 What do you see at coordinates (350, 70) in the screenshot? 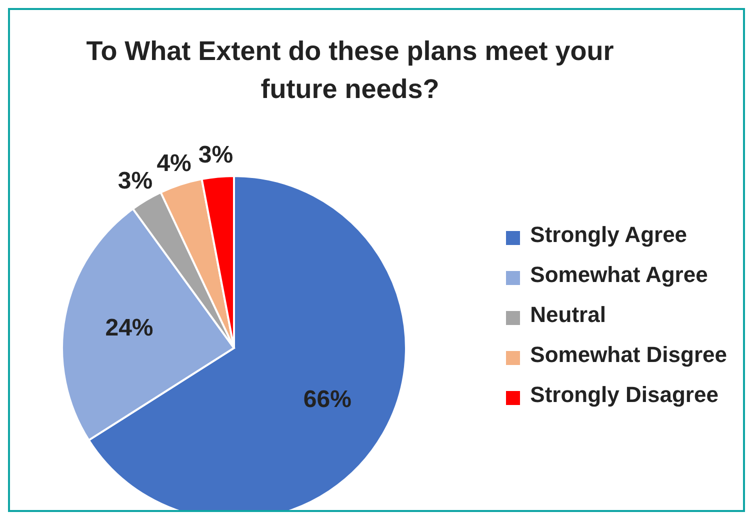
I see `chart-title: To What Extent do these plans meet your future needs?` at bounding box center [350, 70].